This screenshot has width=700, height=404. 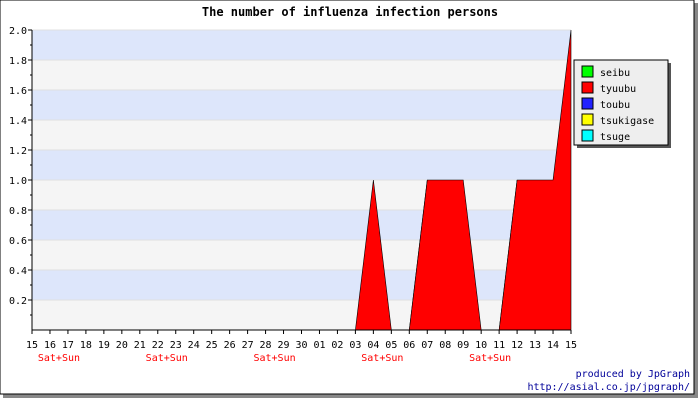 What do you see at coordinates (104, 345) in the screenshot?
I see `x-tick-label: 19` at bounding box center [104, 345].